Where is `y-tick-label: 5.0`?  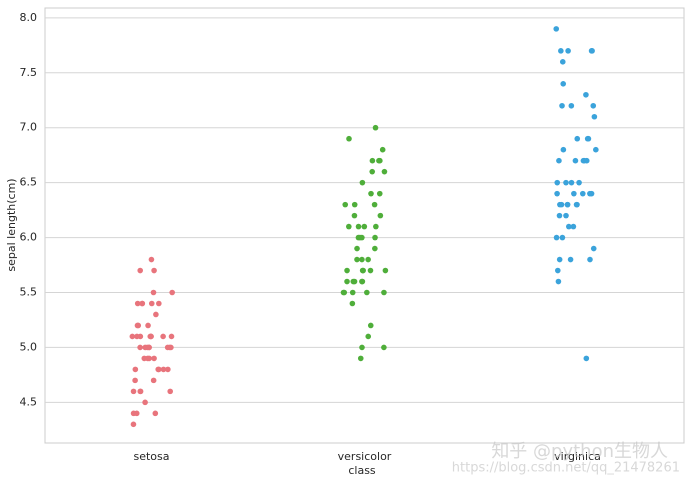
y-tick-label: 5.0 is located at coordinates (29, 346).